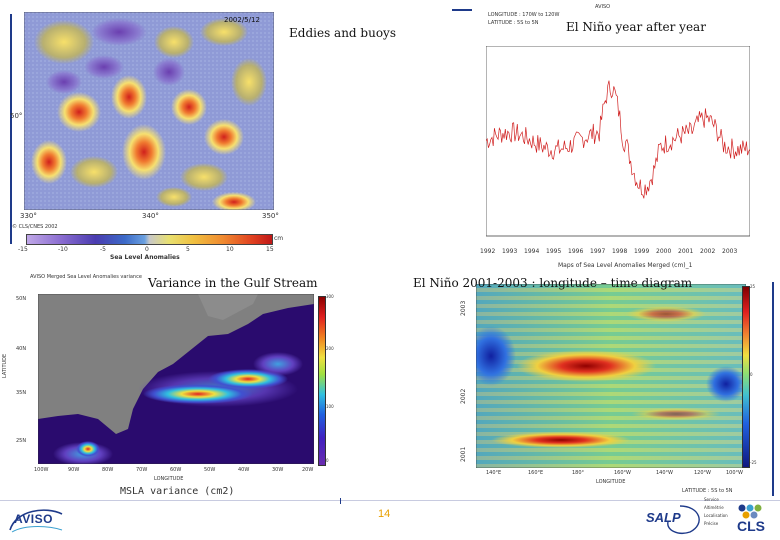 This screenshot has width=780, height=540. What do you see at coordinates (169, 479) in the screenshot?
I see `gulf-xlabel: LONGITUDE` at bounding box center [169, 479].